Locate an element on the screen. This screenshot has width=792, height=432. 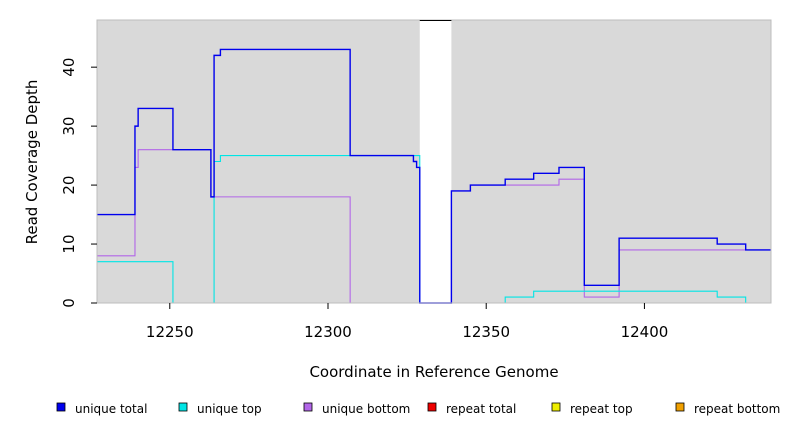
x-axis-title: Coordinate in Reference Genome is located at coordinates (433, 372).